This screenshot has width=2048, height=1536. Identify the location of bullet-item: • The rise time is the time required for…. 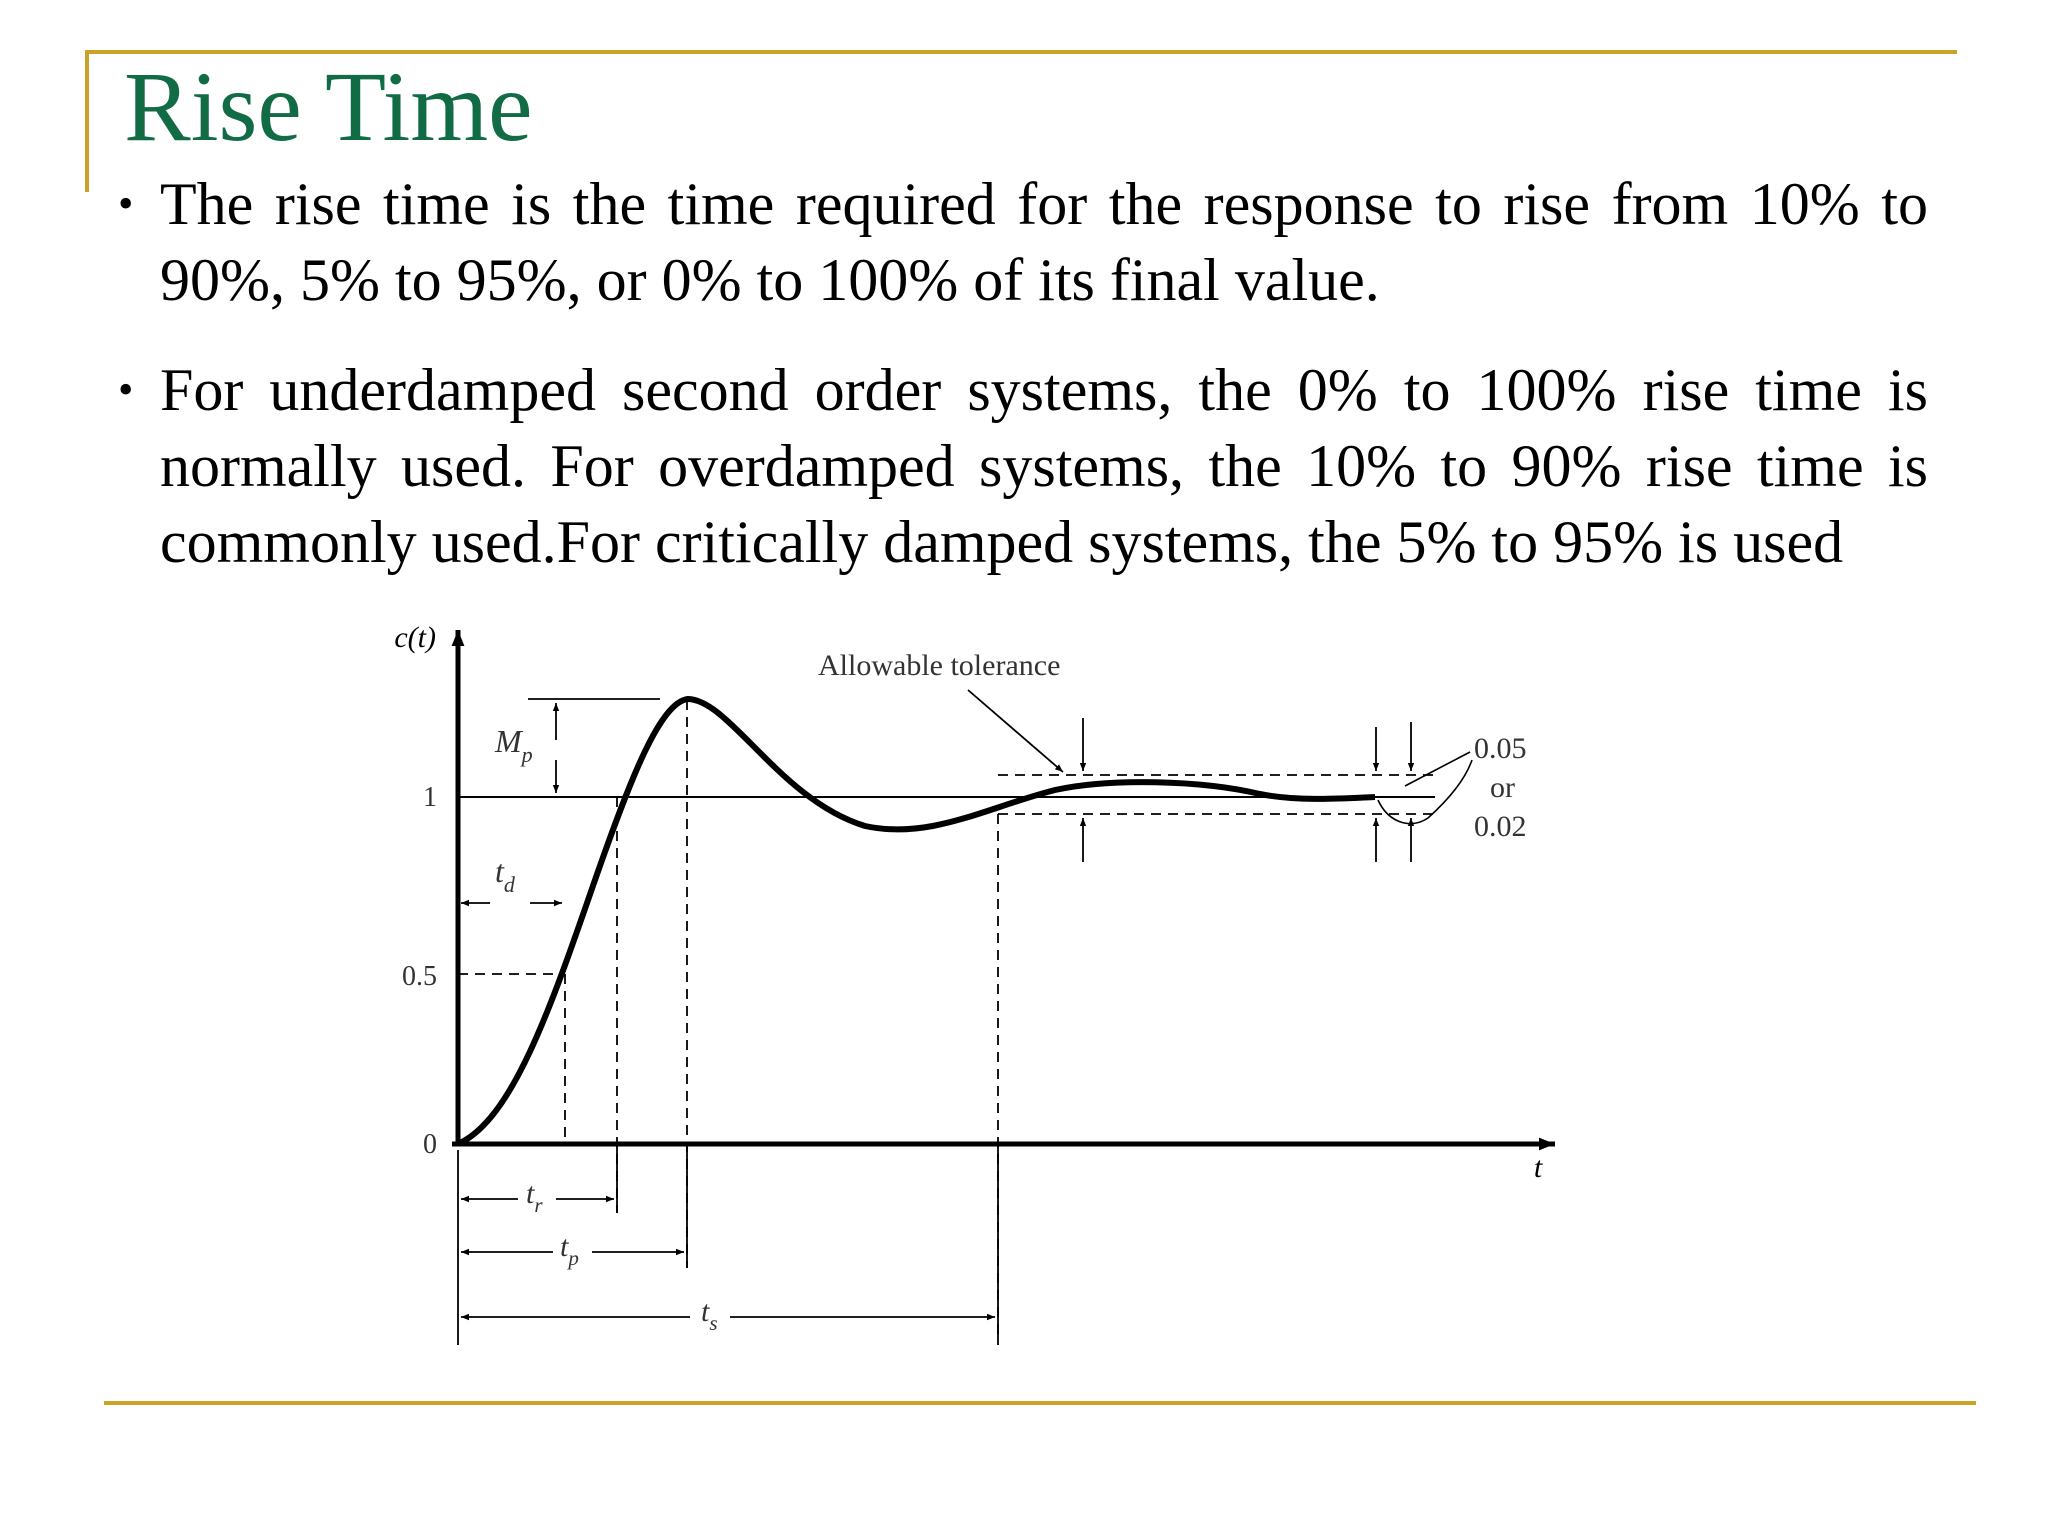
(1023, 242).